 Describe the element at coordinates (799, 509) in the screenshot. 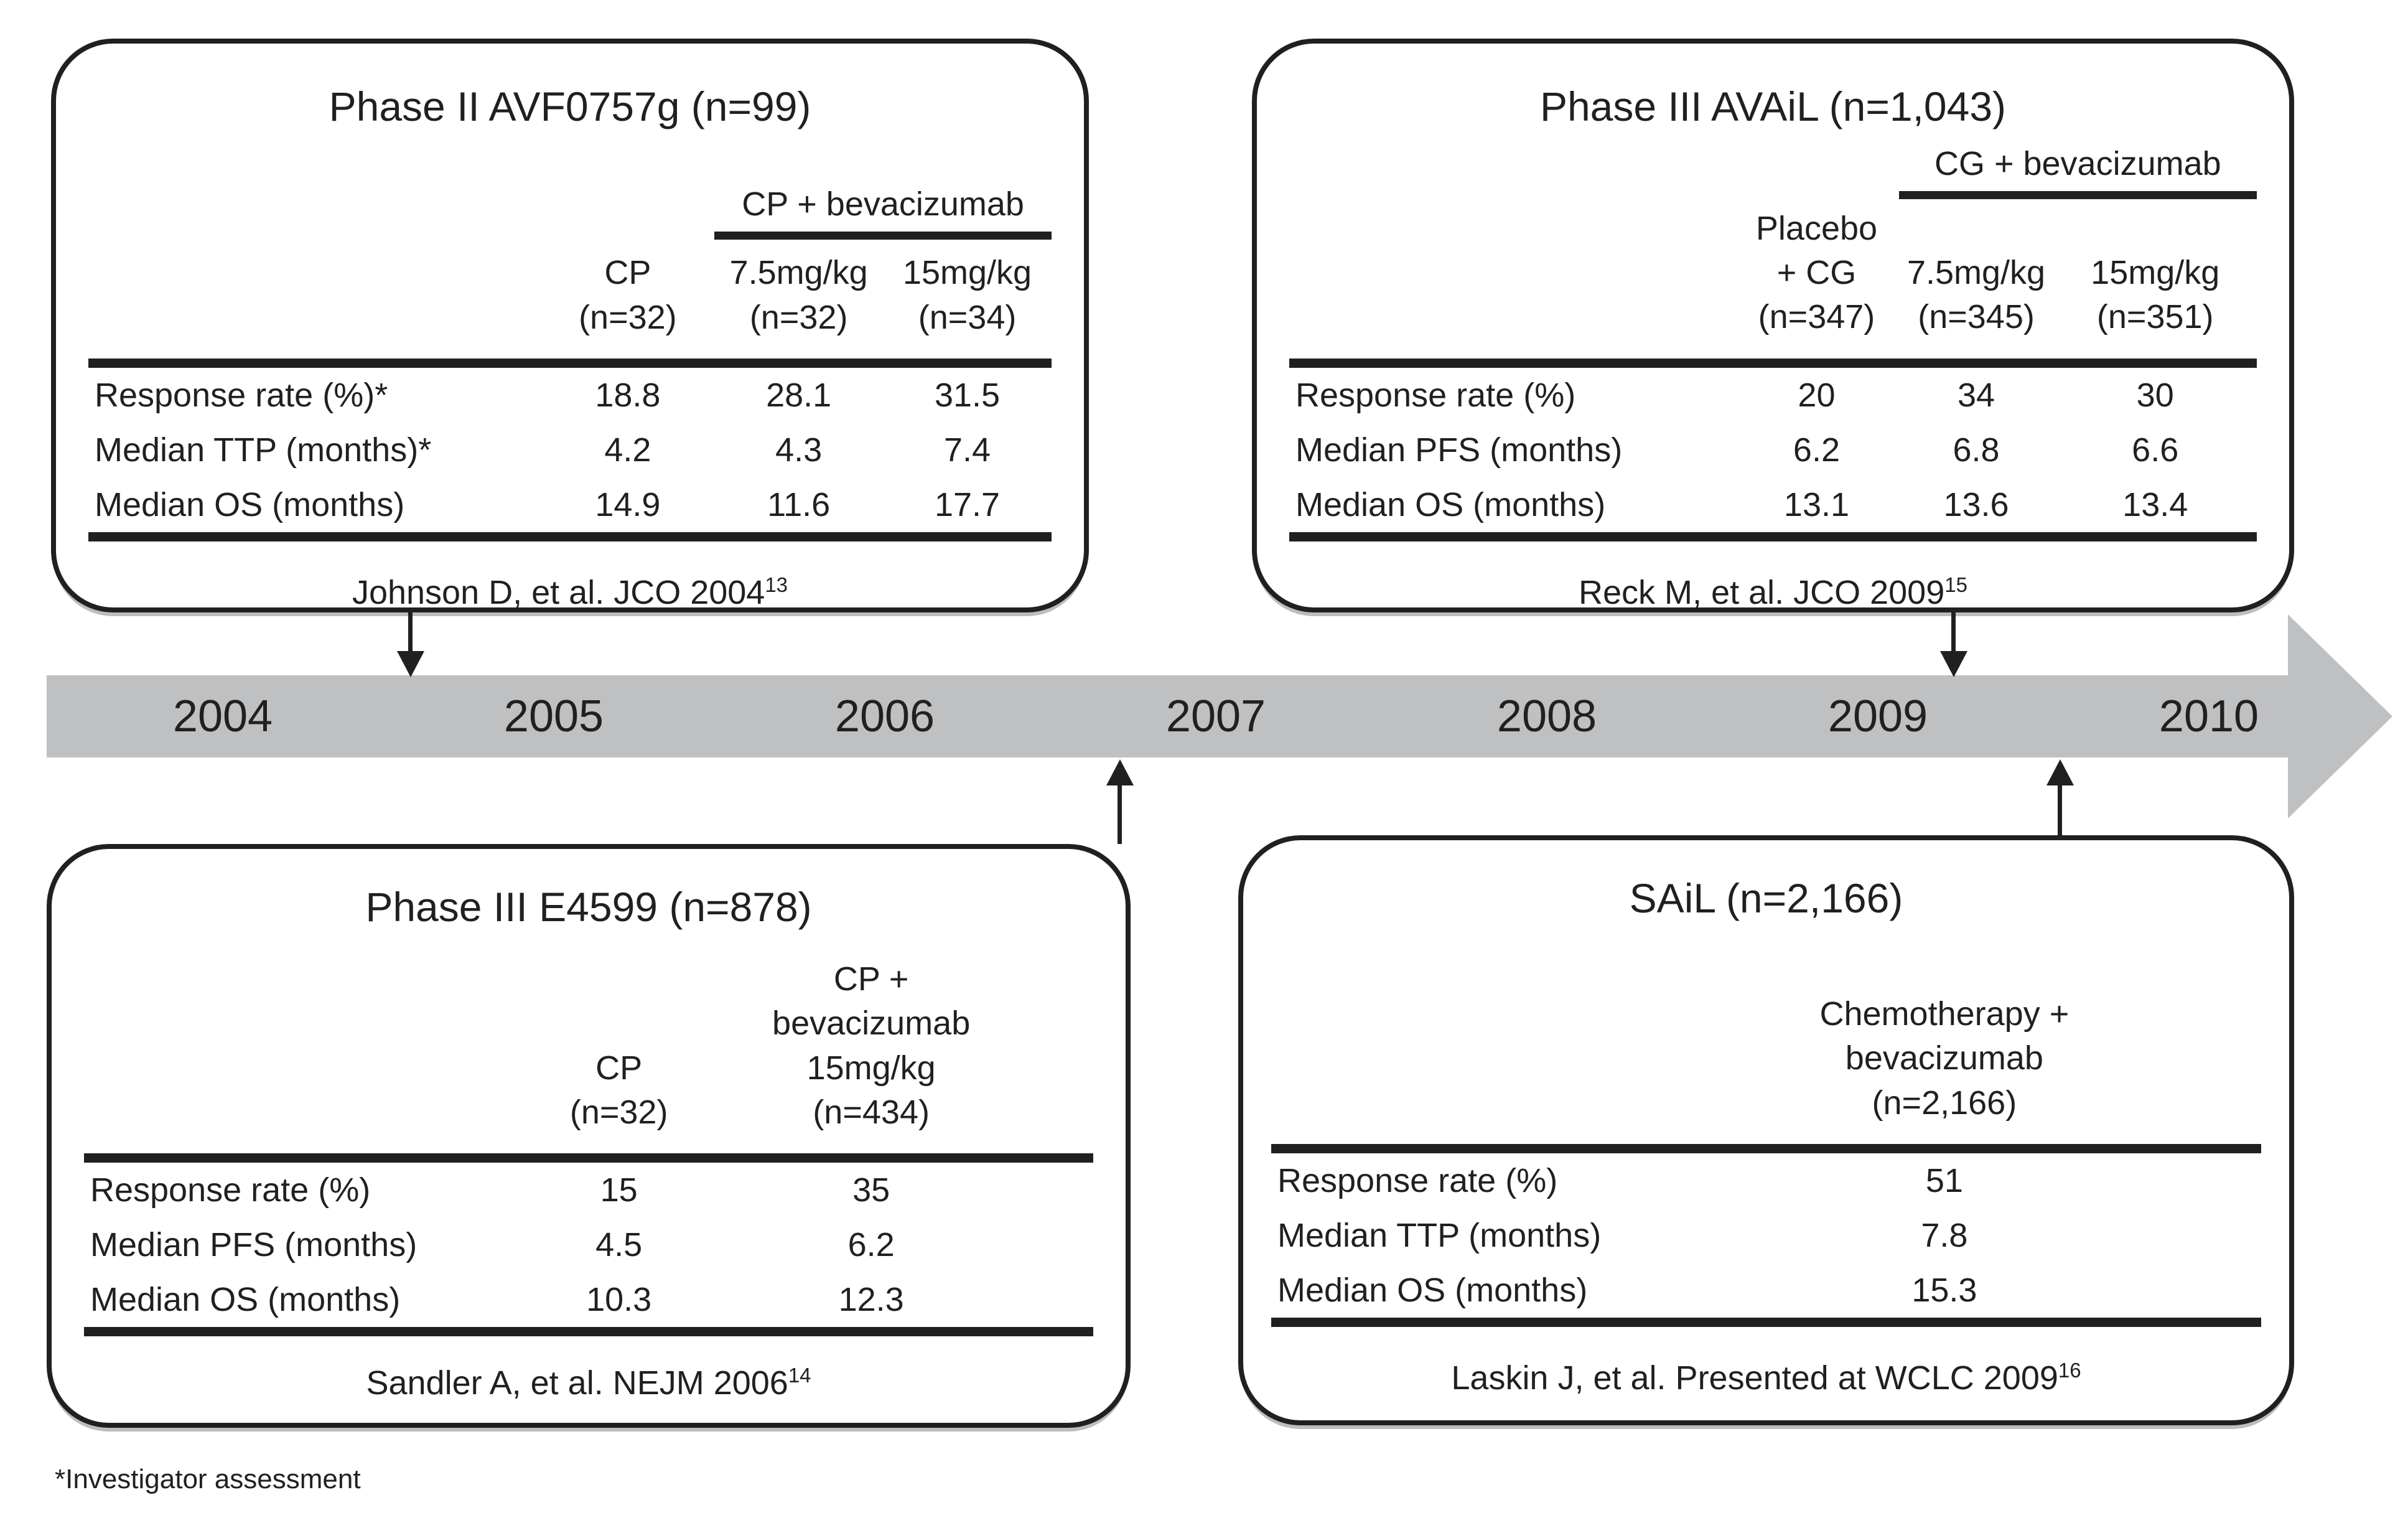

I see `cell-value: 11.6` at that location.